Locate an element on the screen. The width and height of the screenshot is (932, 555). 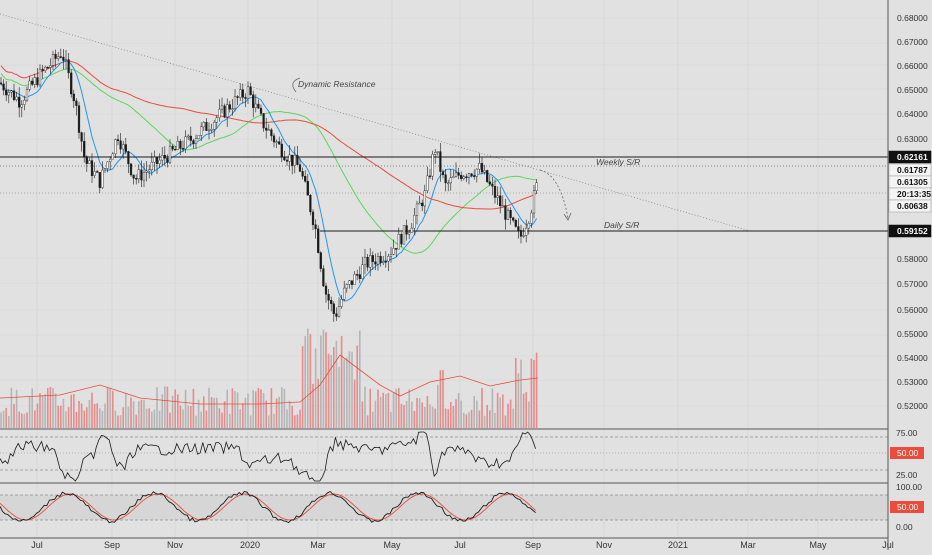
time-axis-label: Sep is located at coordinates (112, 545).